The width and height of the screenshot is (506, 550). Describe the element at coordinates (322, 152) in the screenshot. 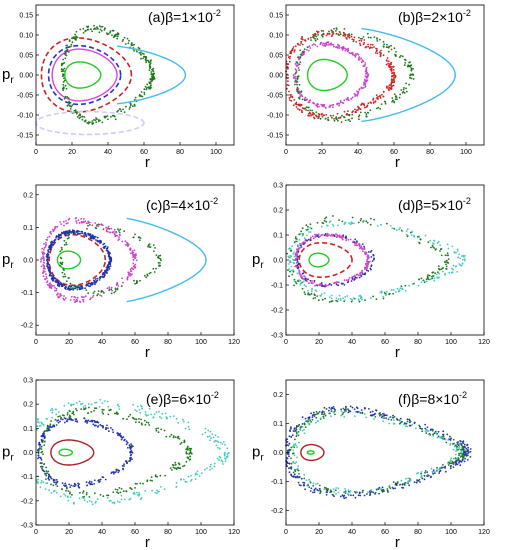

I see `panel-b-xtick-label: 20` at that location.